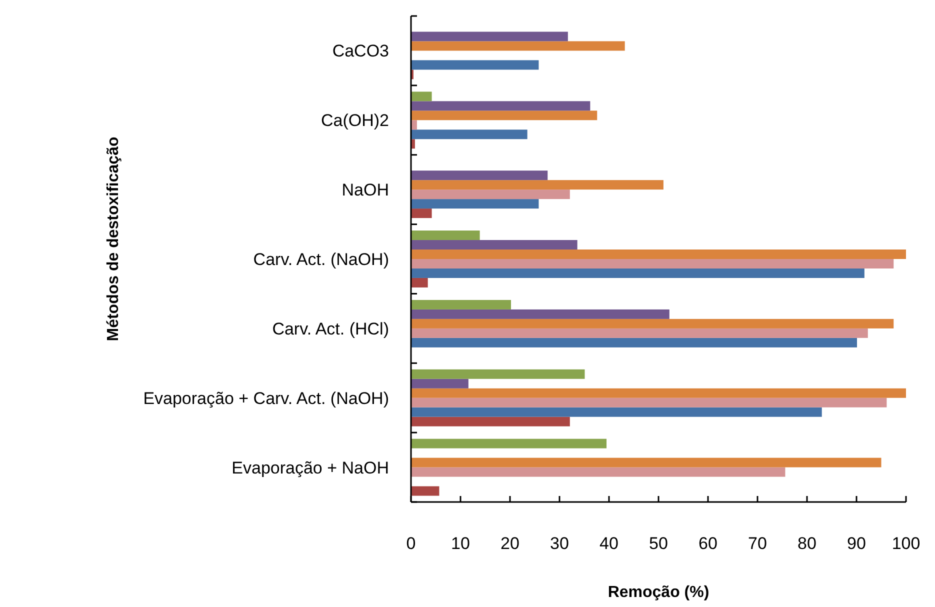 The width and height of the screenshot is (935, 607). Describe the element at coordinates (321, 259) in the screenshot. I see `y-tick-label: Carv. Act. (NaOH)` at that location.